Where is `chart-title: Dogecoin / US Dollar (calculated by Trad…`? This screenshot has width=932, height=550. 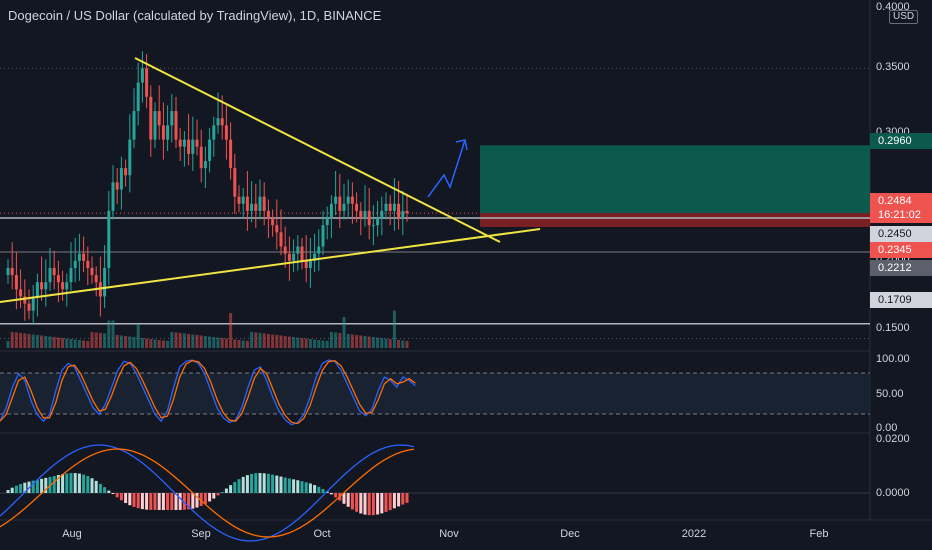
chart-title: Dogecoin / US Dollar (calculated by Trad… is located at coordinates (195, 15).